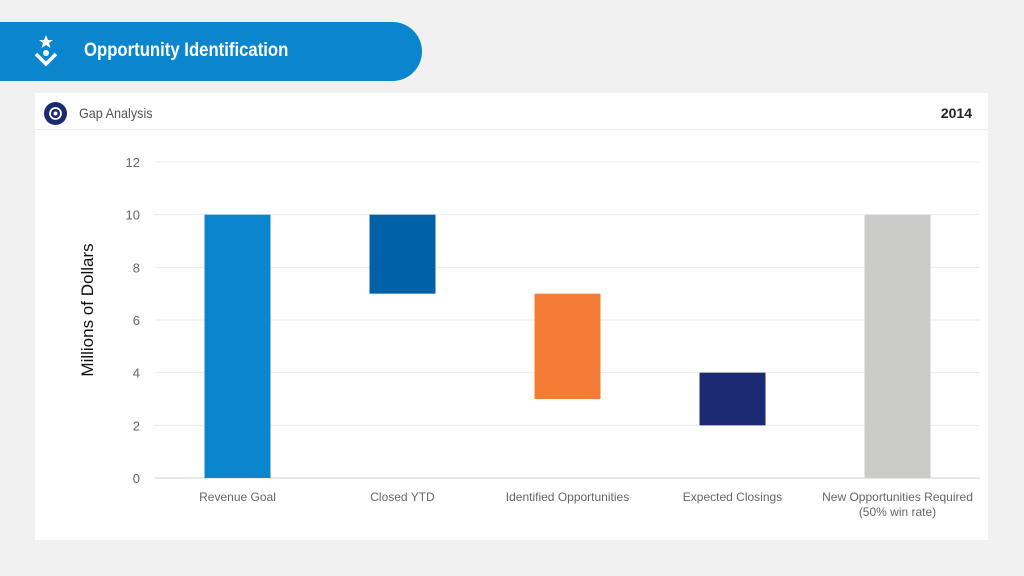 The width and height of the screenshot is (1024, 576). Describe the element at coordinates (956, 113) in the screenshot. I see `year-label: 2014` at that location.